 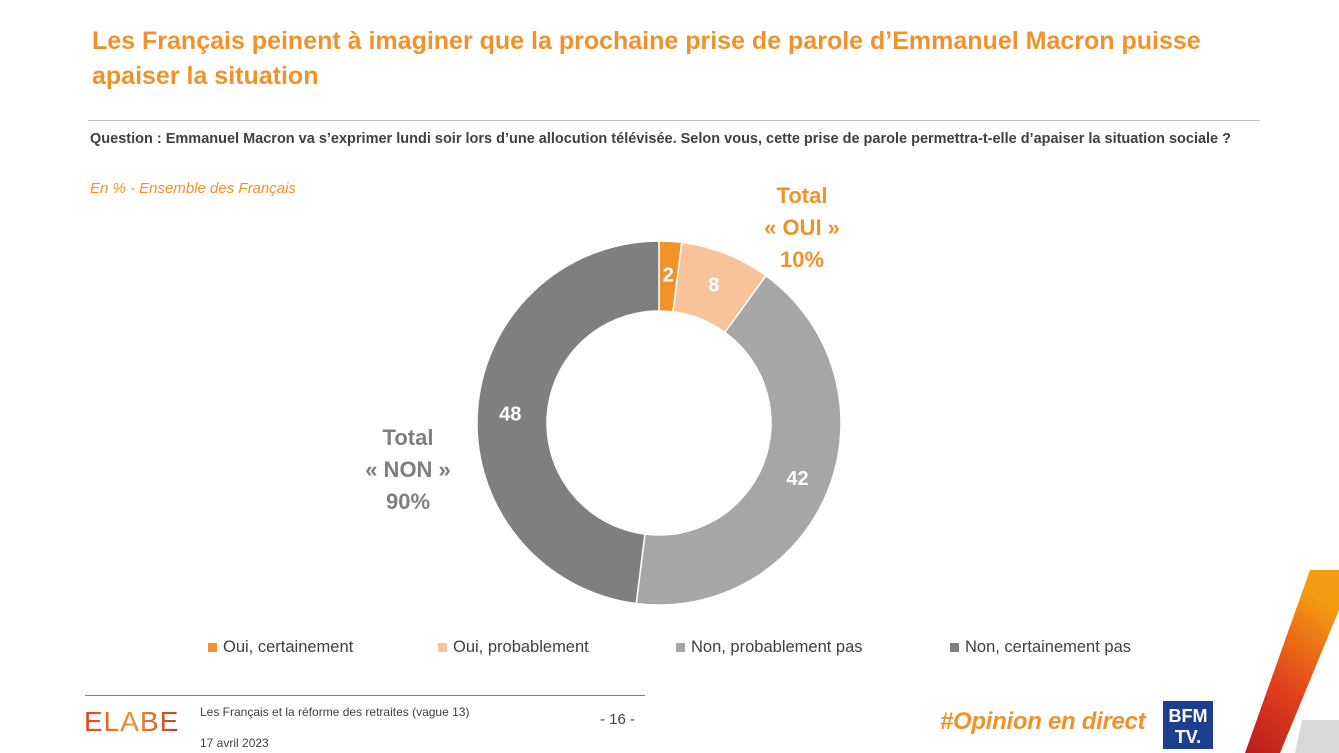 I want to click on donut-label-1: 2, so click(x=668, y=275).